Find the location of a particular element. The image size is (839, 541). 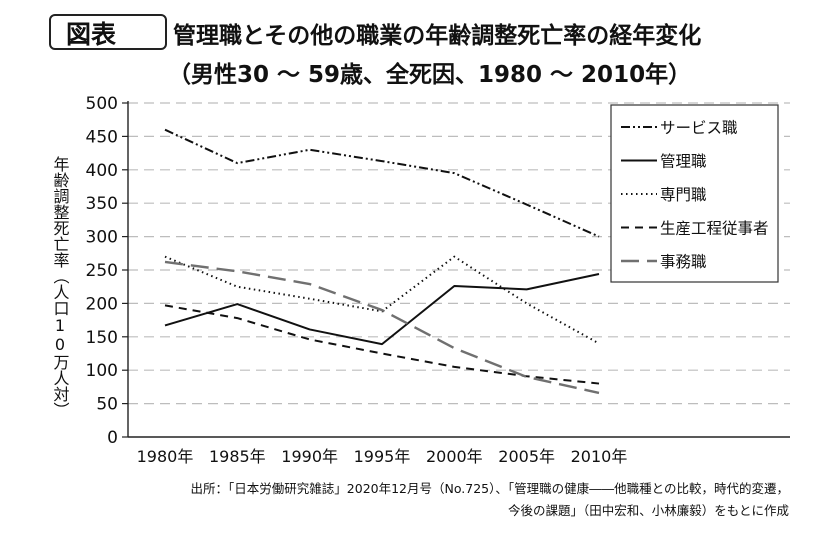

x-tick-label: 2005年 is located at coordinates (526, 456).